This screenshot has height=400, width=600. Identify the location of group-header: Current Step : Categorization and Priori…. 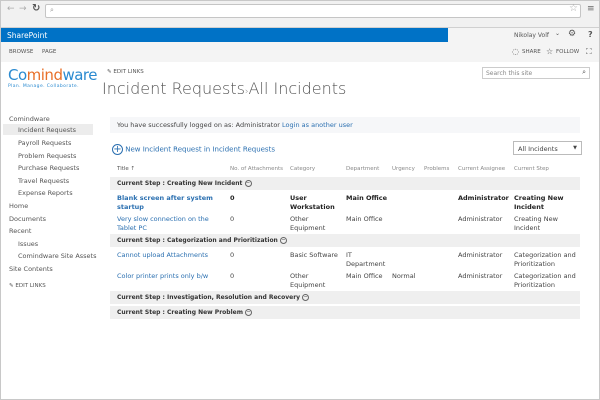
(345, 240).